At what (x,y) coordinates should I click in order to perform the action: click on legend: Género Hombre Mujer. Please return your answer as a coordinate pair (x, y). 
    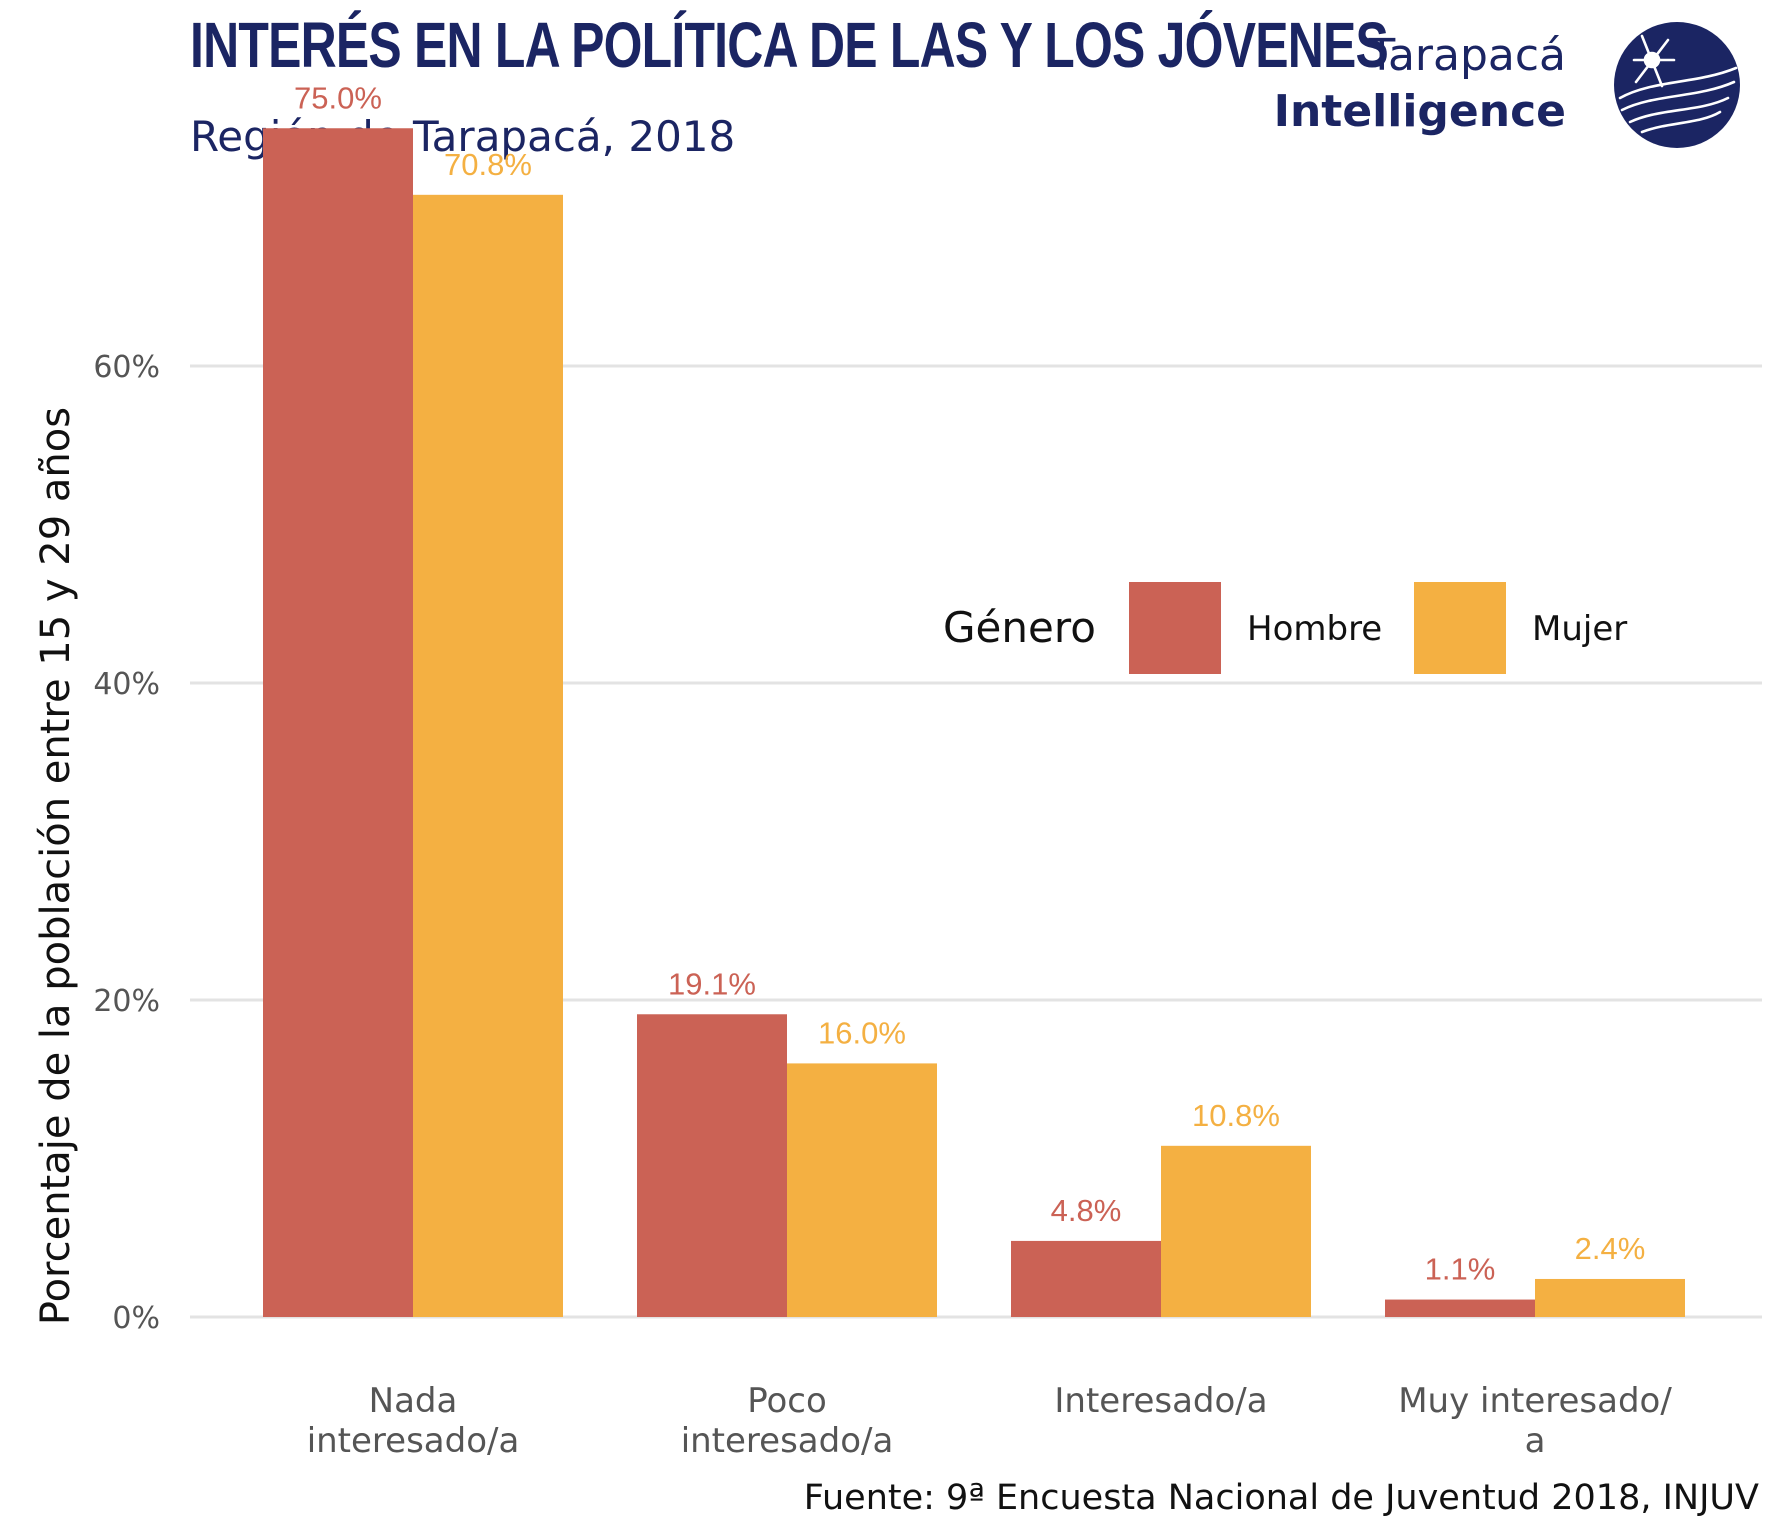
    Looking at the image, I should click on (1285, 628).